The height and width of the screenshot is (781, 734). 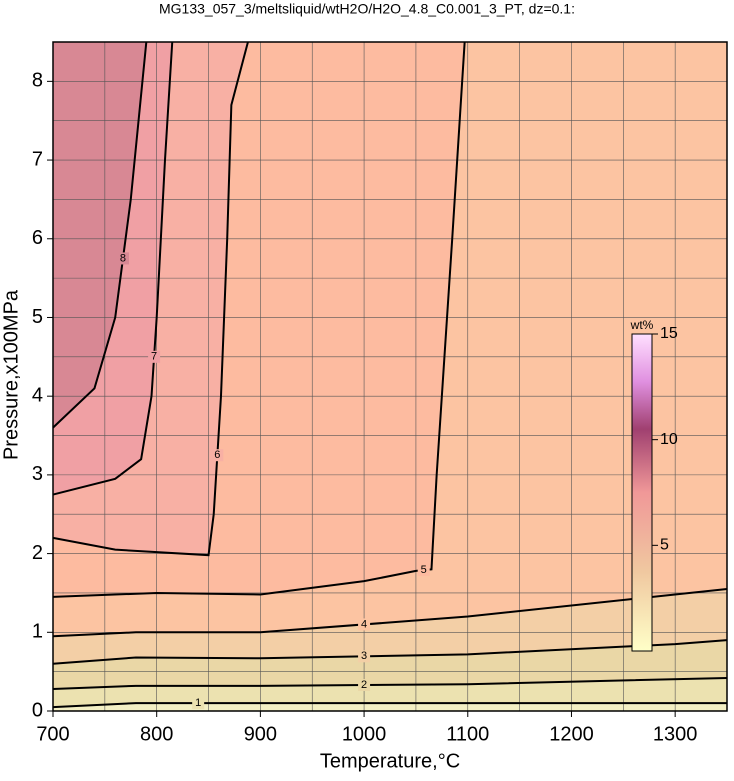 I want to click on y-tick-label: 7, so click(x=37, y=159).